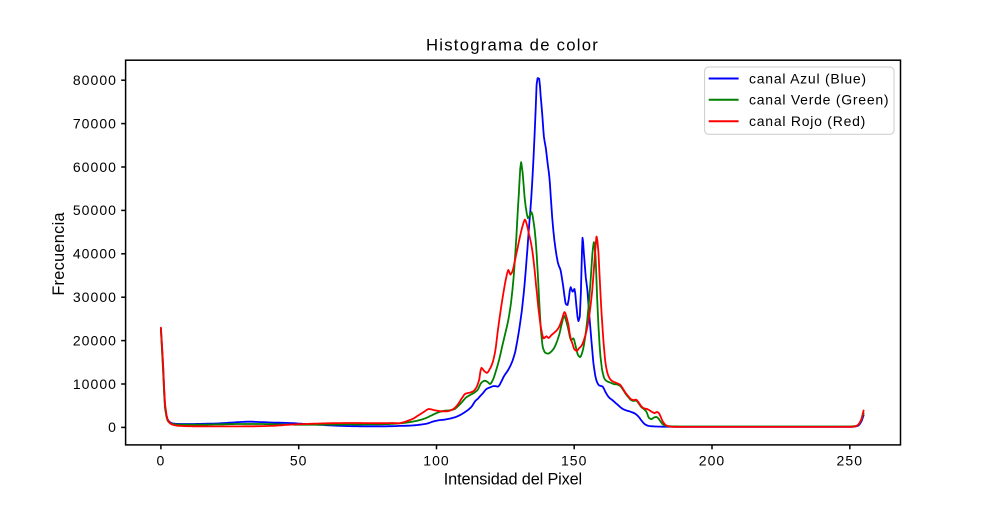 The image size is (1000, 505). Describe the element at coordinates (819, 100) in the screenshot. I see `svg-text: canal Verde (Green)` at that location.